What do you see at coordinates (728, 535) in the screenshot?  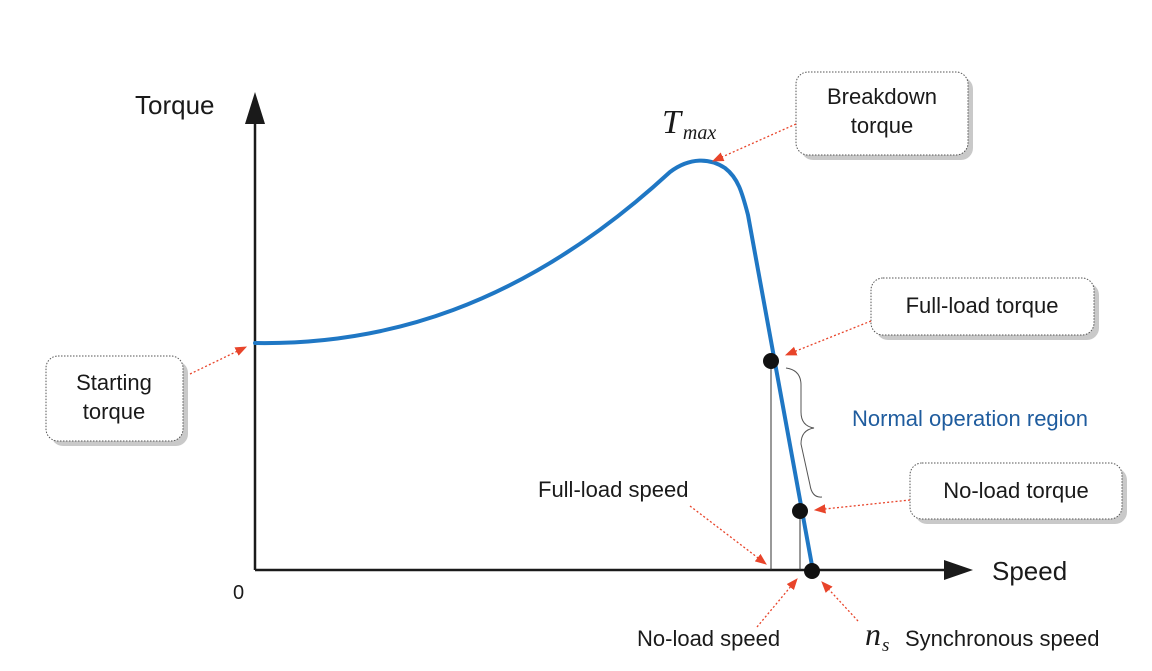 I see `full-load-speed-arrow` at bounding box center [728, 535].